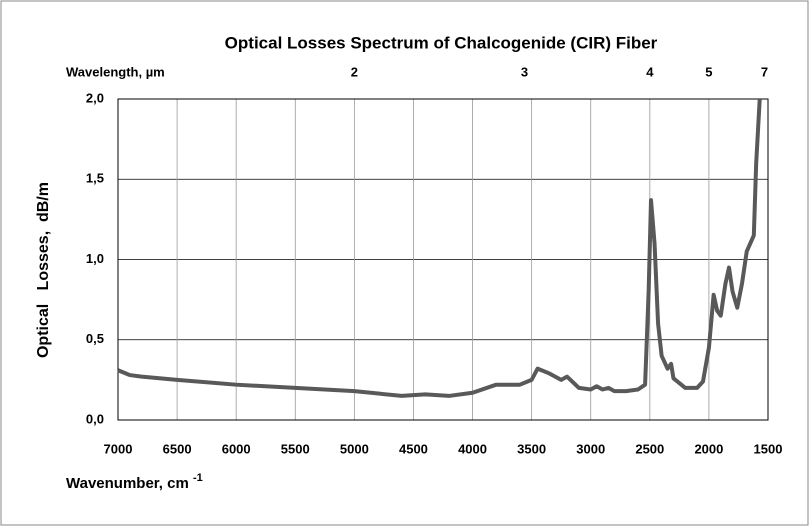 The image size is (810, 527). I want to click on x-tick-label: 6500, so click(177, 448).